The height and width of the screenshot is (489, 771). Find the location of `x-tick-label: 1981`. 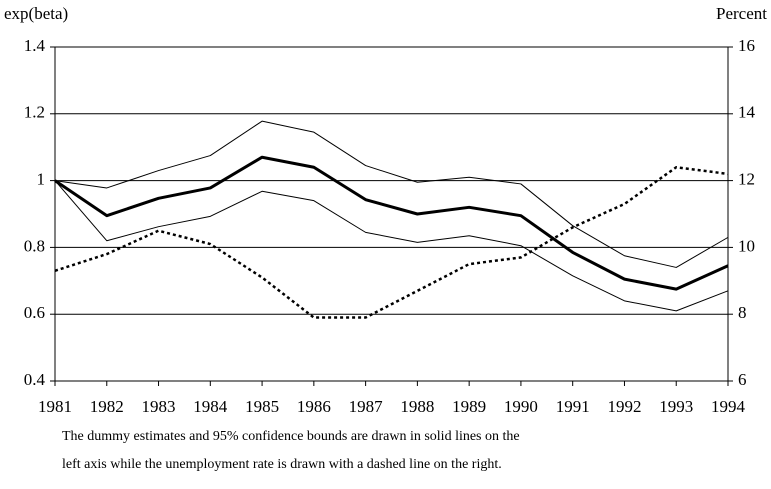

x-tick-label: 1981 is located at coordinates (55, 406).